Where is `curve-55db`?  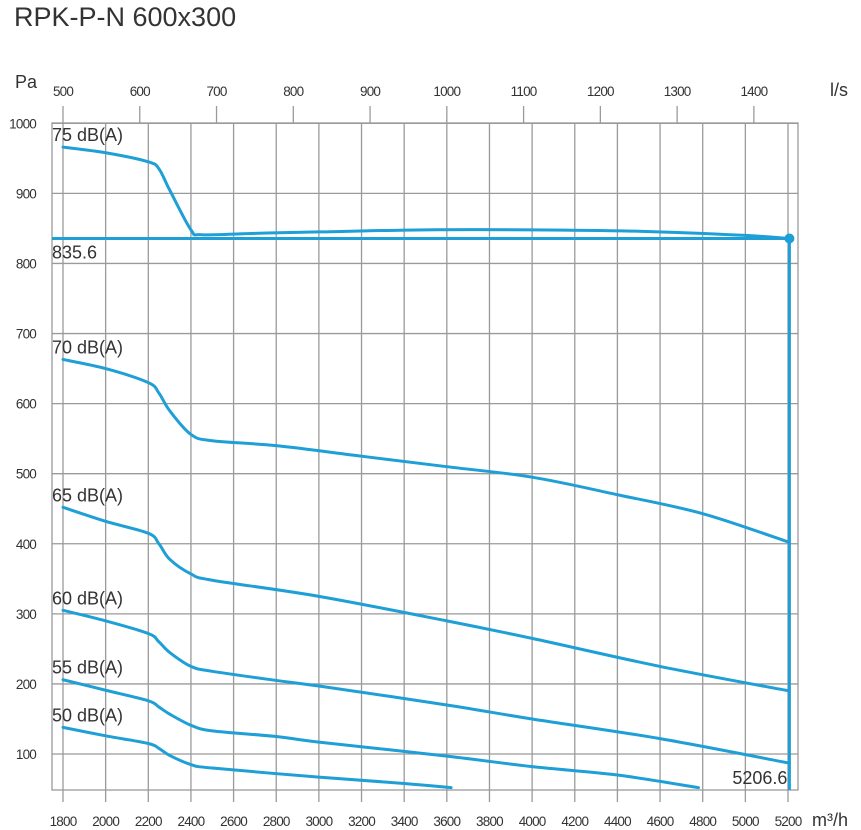 curve-55db is located at coordinates (380, 734).